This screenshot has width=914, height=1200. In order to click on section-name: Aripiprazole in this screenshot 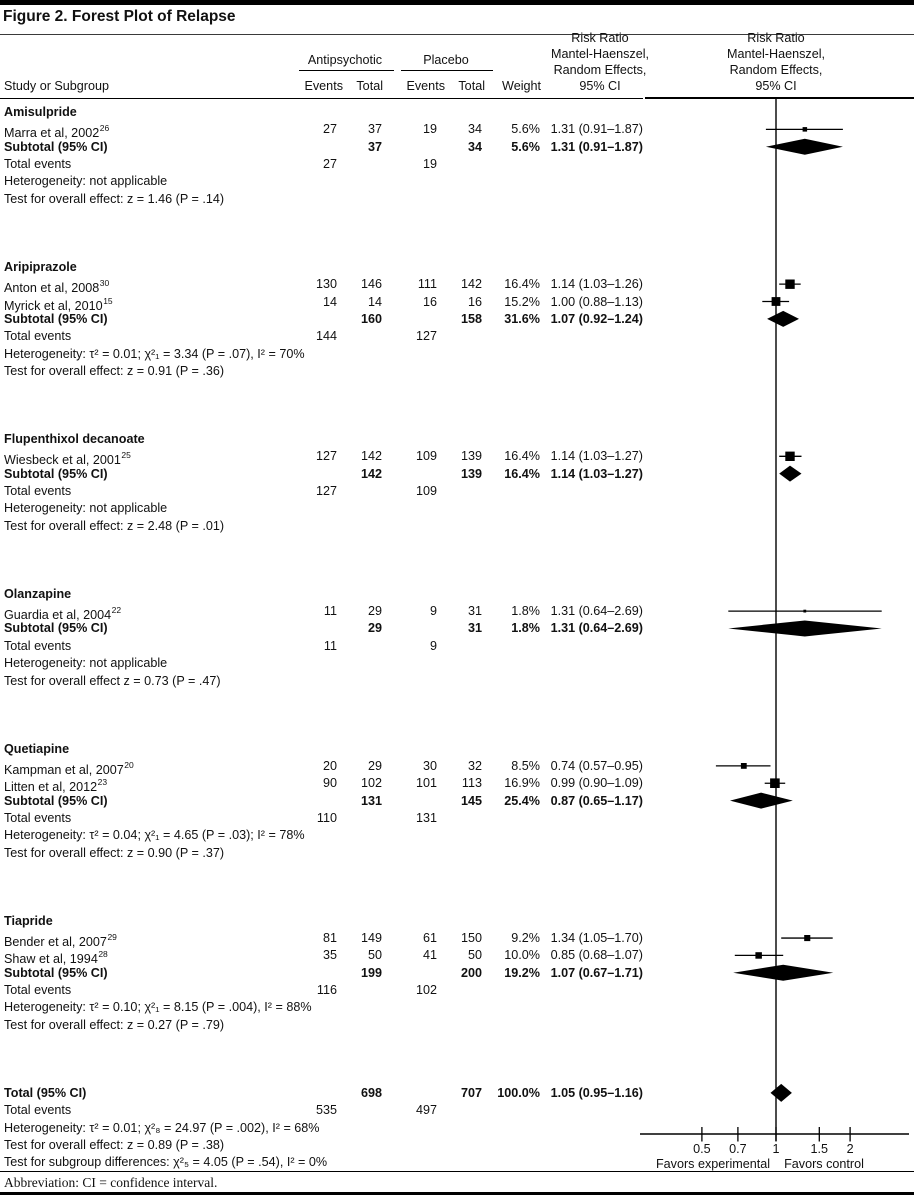, I will do `click(40, 266)`.